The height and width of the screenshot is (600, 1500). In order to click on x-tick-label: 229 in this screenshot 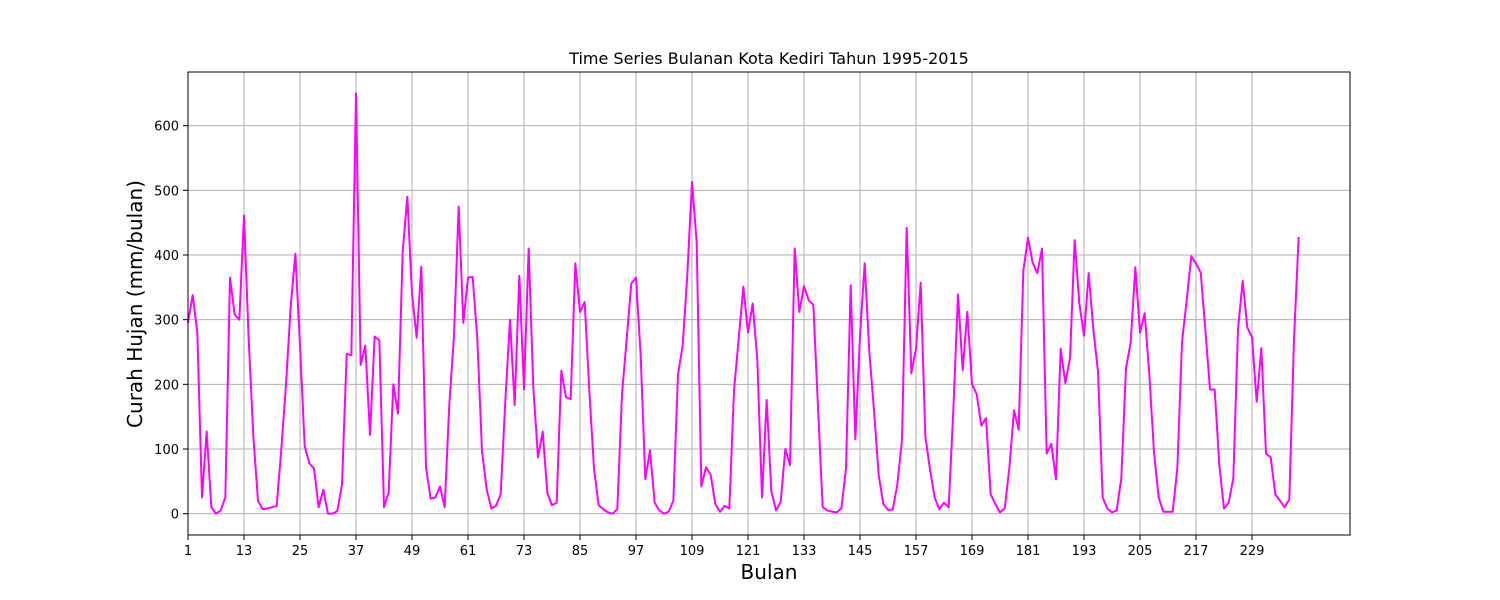, I will do `click(1252, 551)`.